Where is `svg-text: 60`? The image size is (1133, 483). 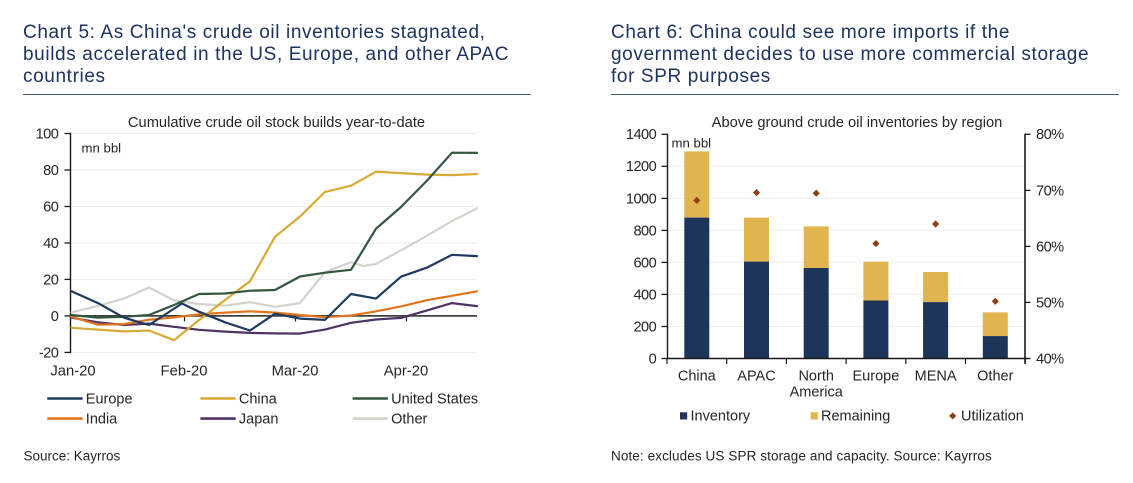 svg-text: 60 is located at coordinates (51, 207).